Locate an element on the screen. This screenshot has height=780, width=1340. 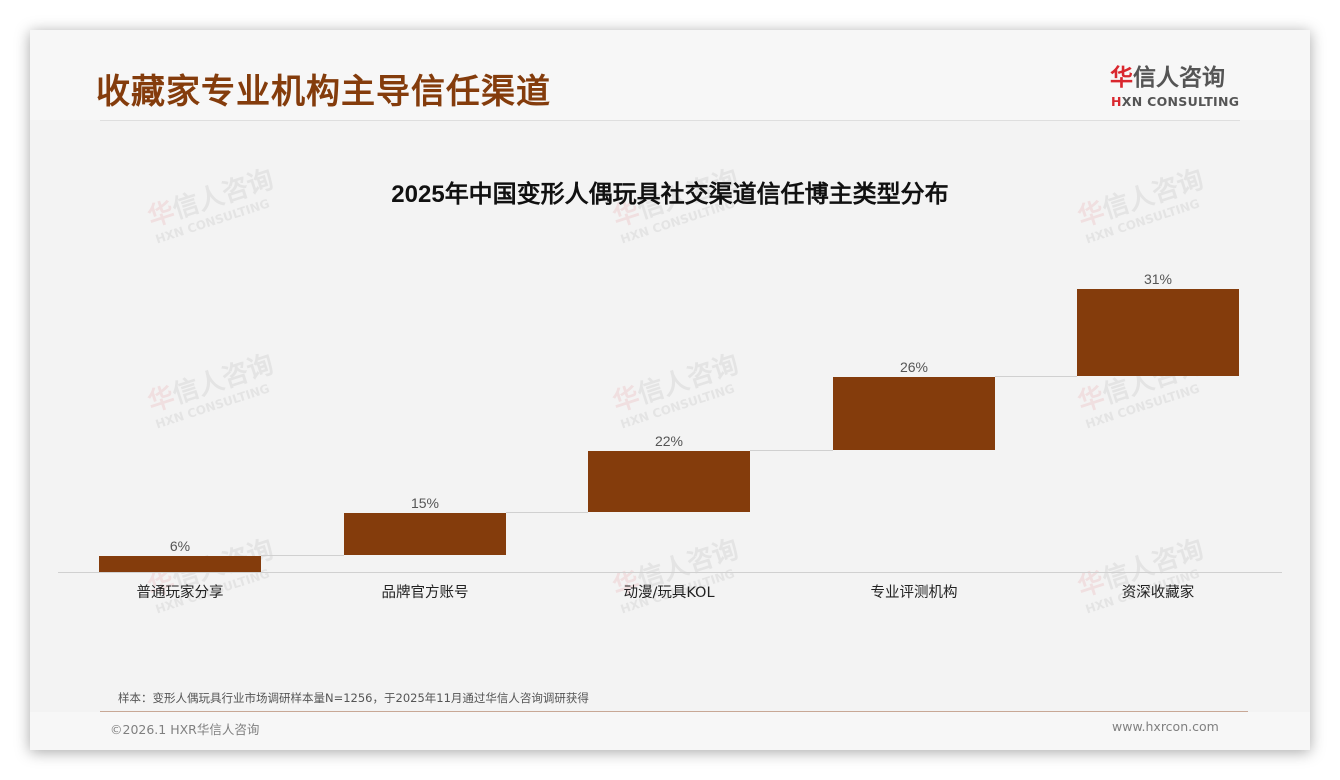
footer-divider is located at coordinates (674, 711).